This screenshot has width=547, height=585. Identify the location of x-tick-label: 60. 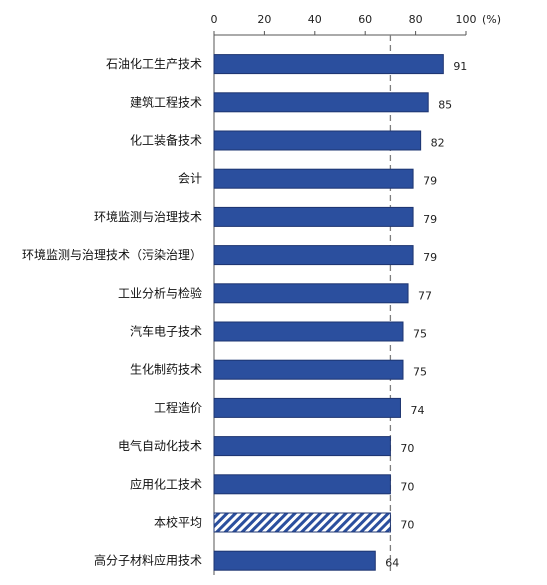
(365, 19).